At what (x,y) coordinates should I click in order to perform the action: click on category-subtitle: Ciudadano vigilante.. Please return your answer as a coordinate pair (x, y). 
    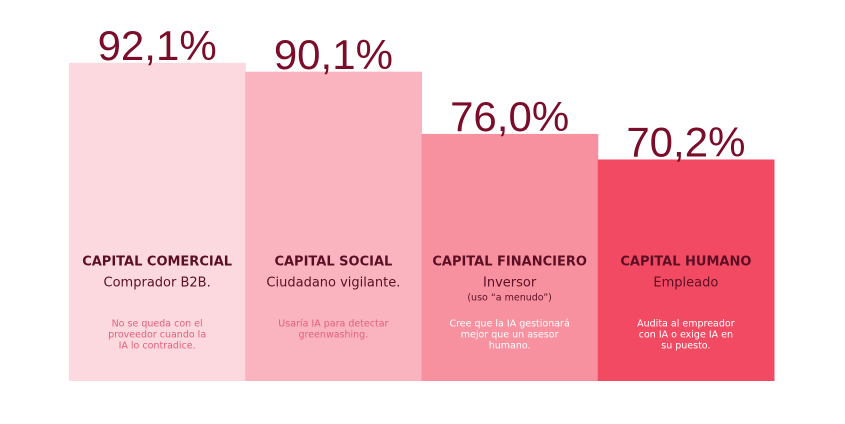
    Looking at the image, I should click on (333, 283).